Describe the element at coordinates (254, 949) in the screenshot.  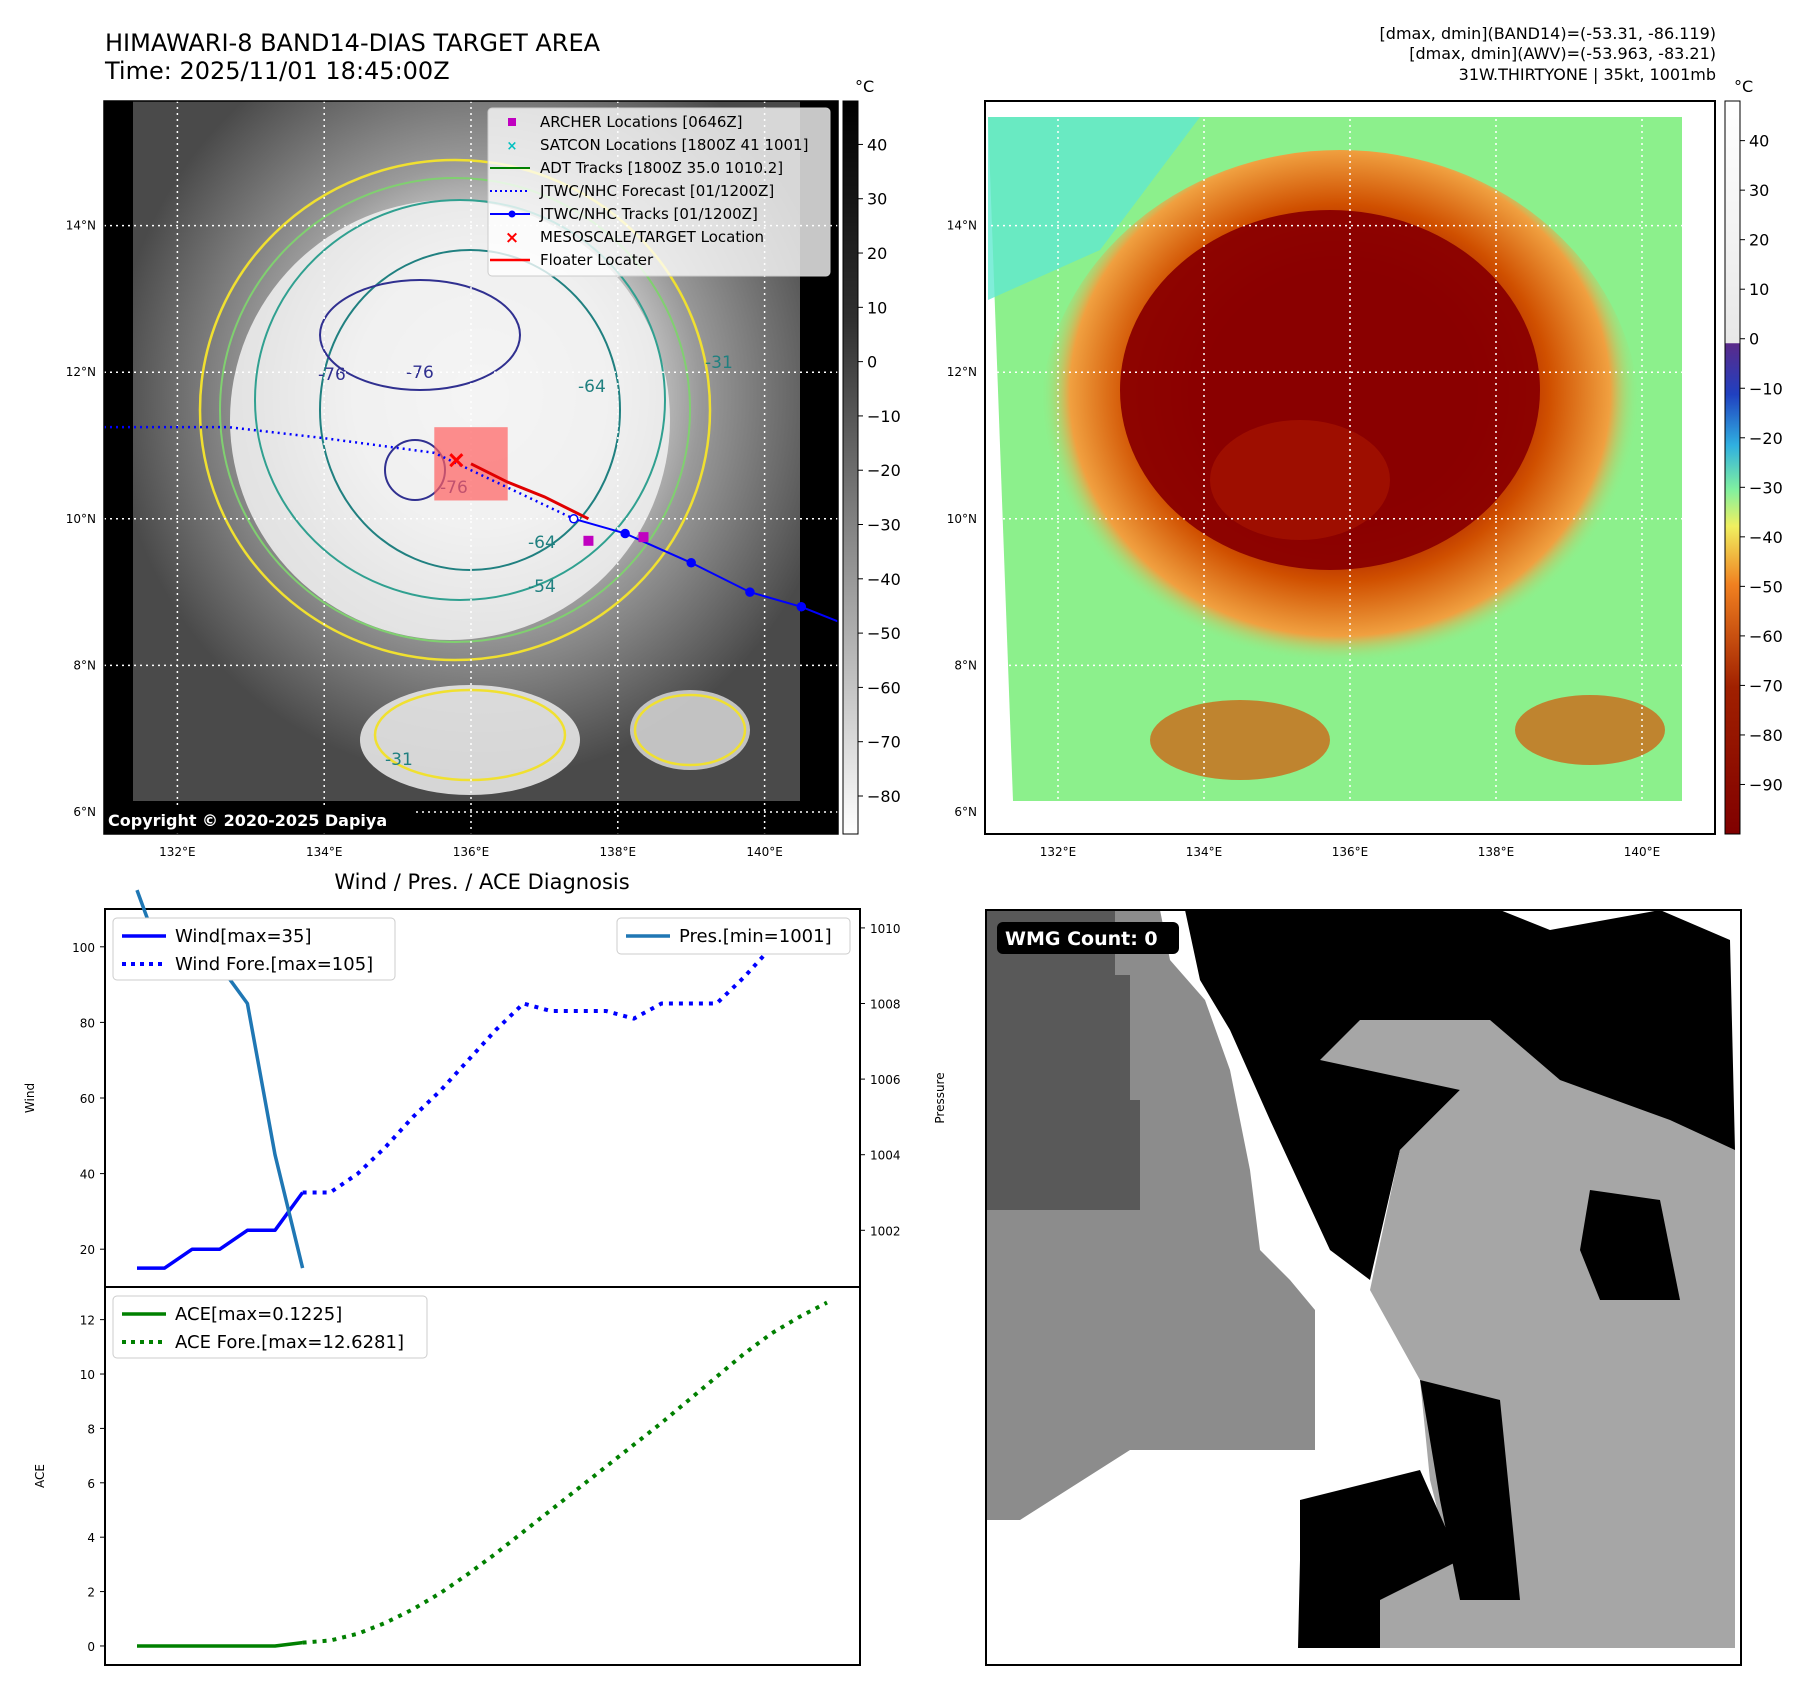
I see `wind-legend-box` at that location.